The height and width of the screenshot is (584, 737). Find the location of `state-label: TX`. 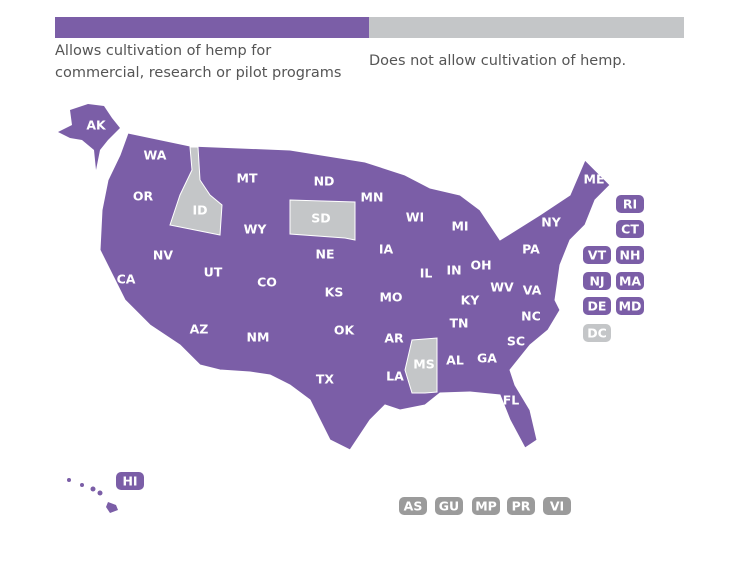

state-label: TX is located at coordinates (325, 379).